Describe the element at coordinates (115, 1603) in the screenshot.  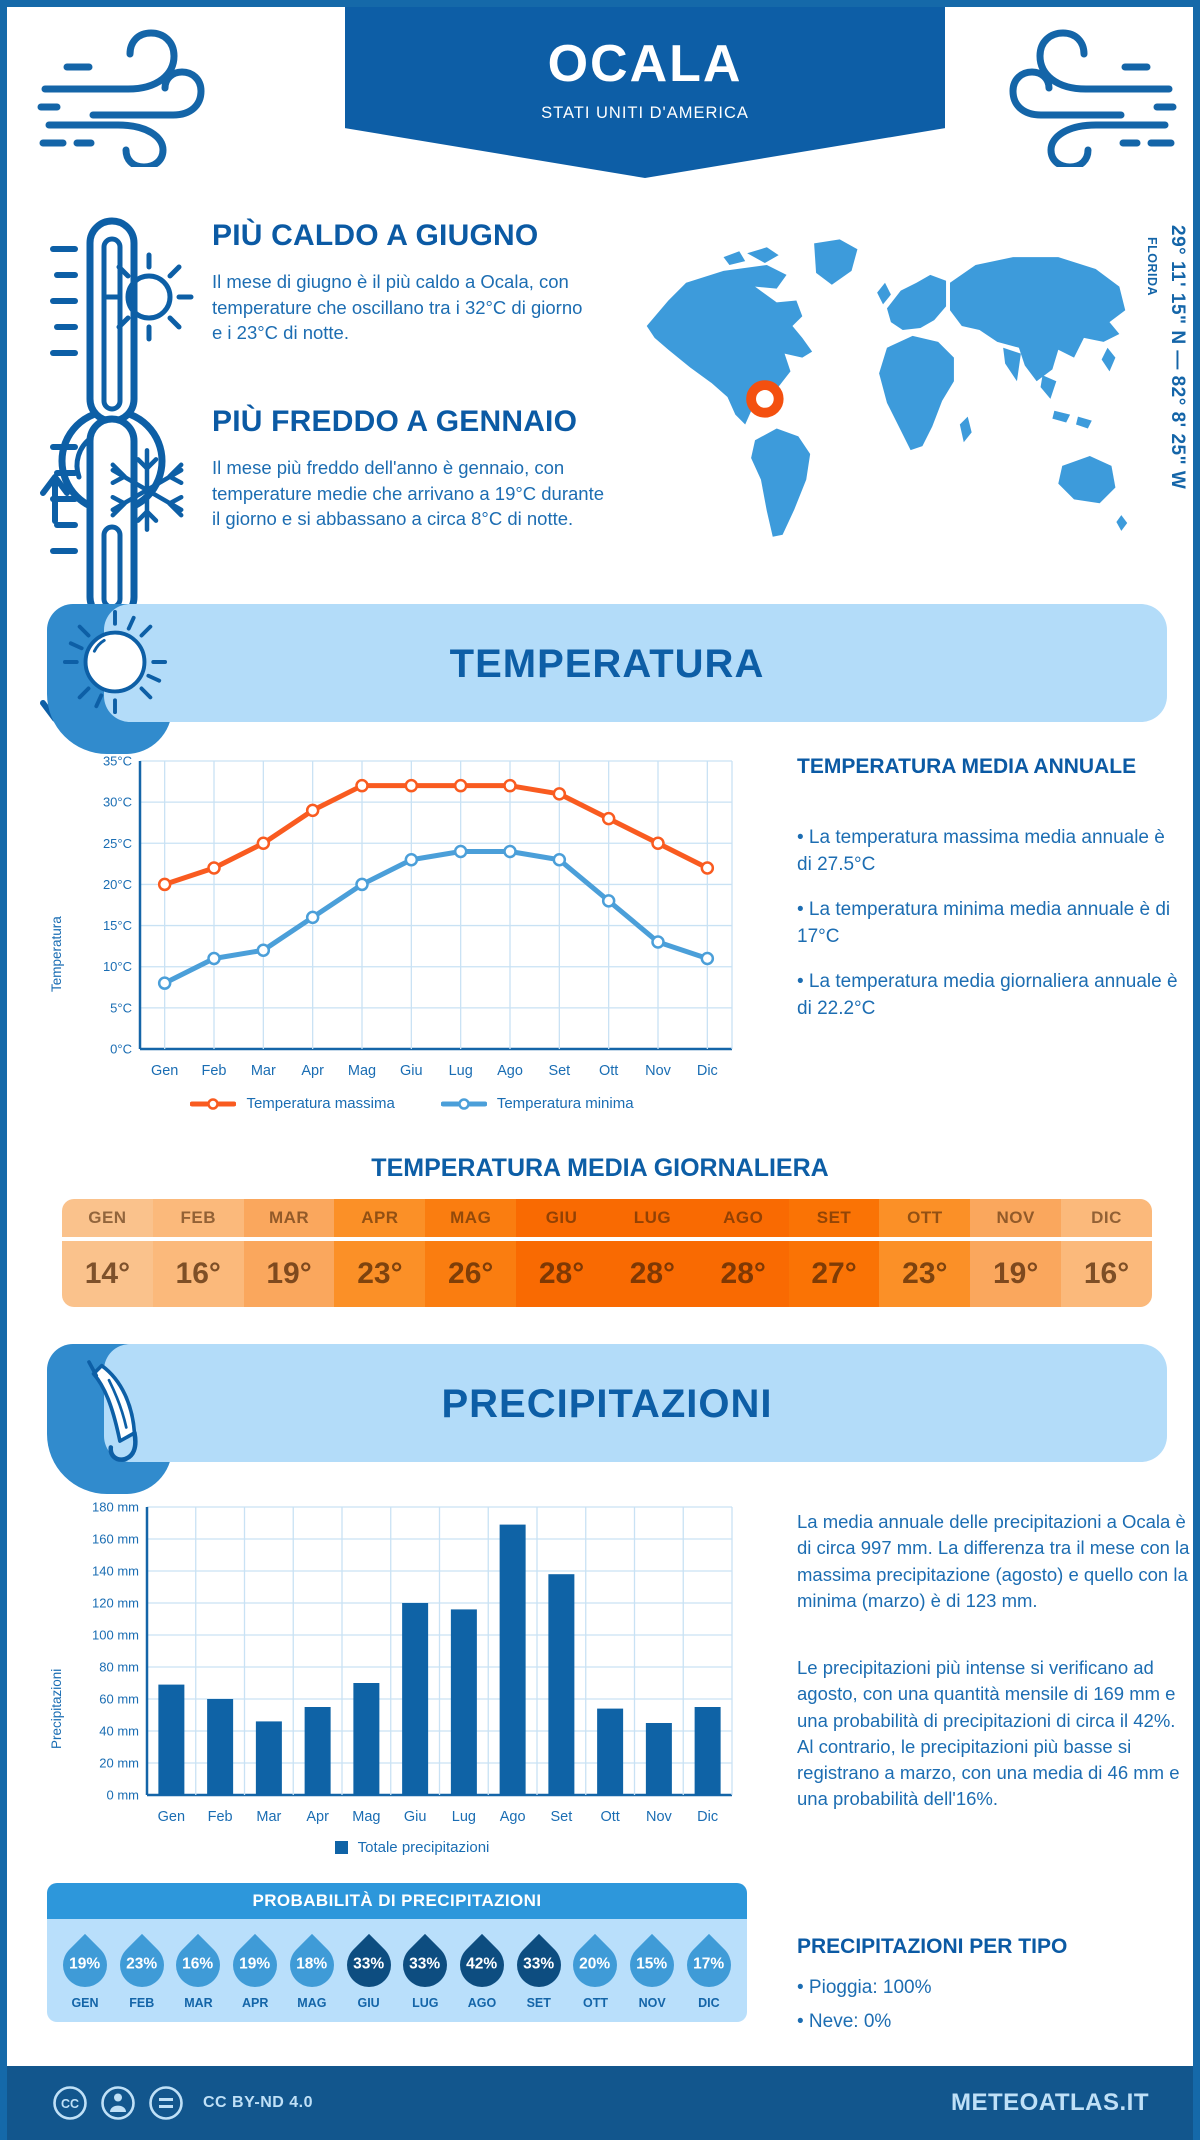
I see `svg-text: 120 mm` at that location.